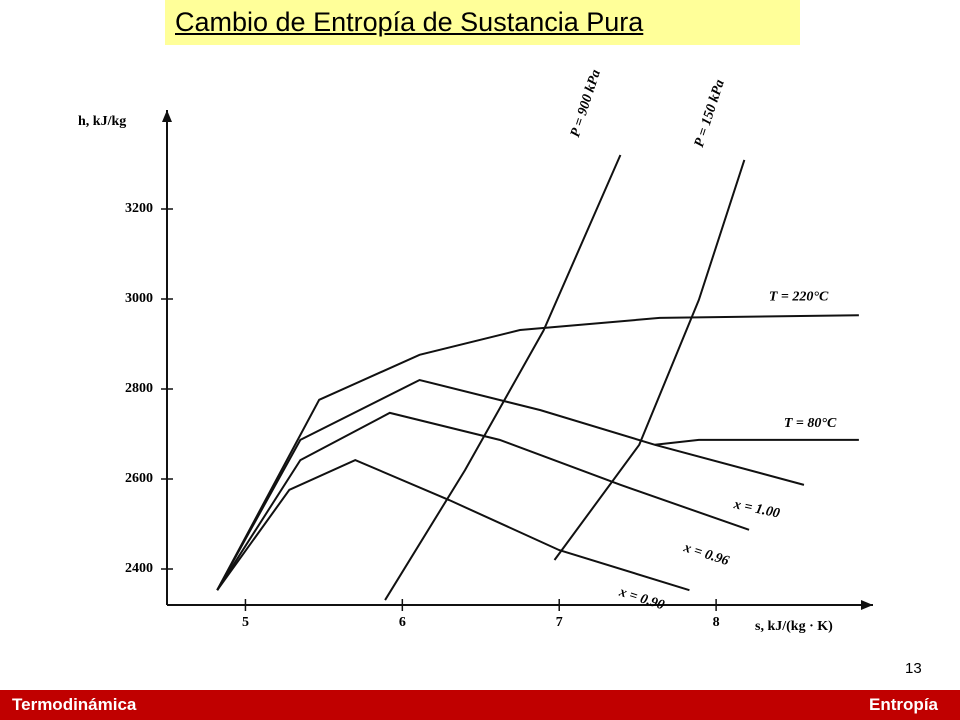  What do you see at coordinates (913, 668) in the screenshot?
I see `page-number: 13` at bounding box center [913, 668].